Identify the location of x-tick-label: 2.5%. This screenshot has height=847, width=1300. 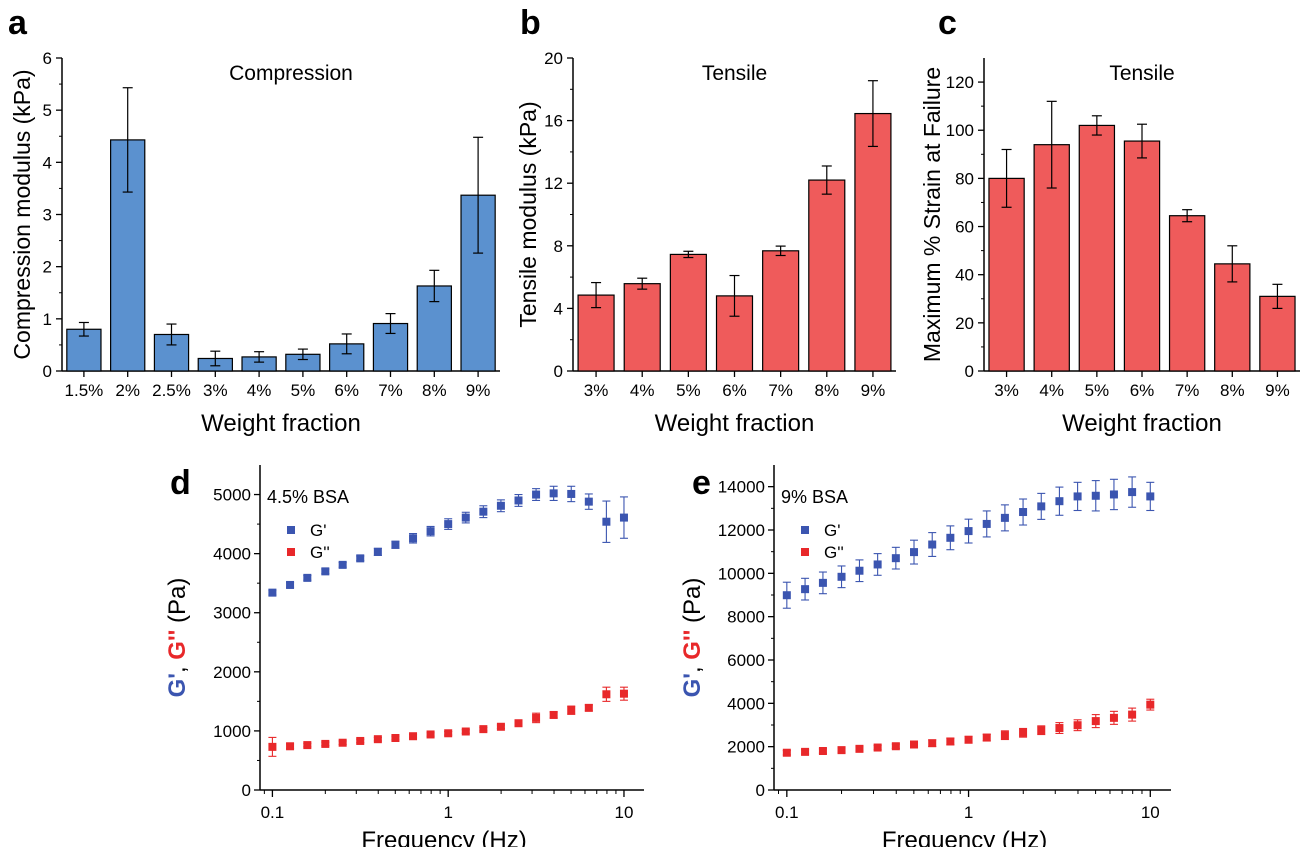
(171, 390).